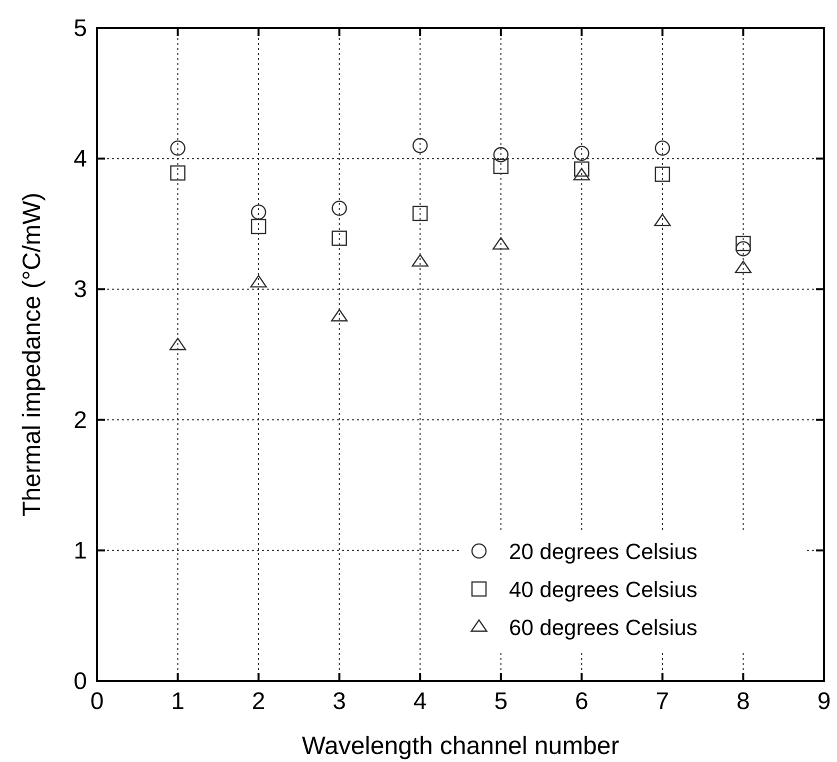 This screenshot has height=762, width=837. Describe the element at coordinates (461, 746) in the screenshot. I see `x-axis-title: Wavelength channel number` at that location.